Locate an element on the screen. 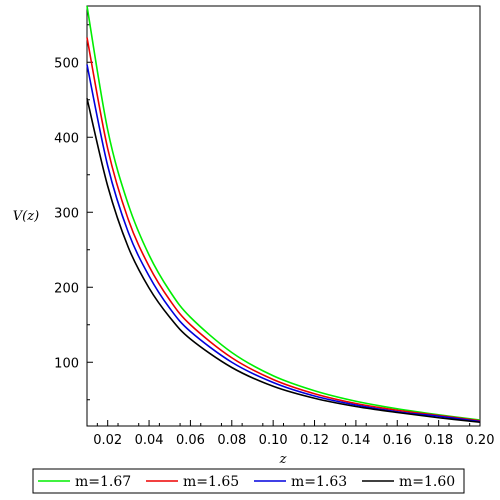 This screenshot has width=500, height=500. legend-label: m=1.67 is located at coordinates (103, 482).